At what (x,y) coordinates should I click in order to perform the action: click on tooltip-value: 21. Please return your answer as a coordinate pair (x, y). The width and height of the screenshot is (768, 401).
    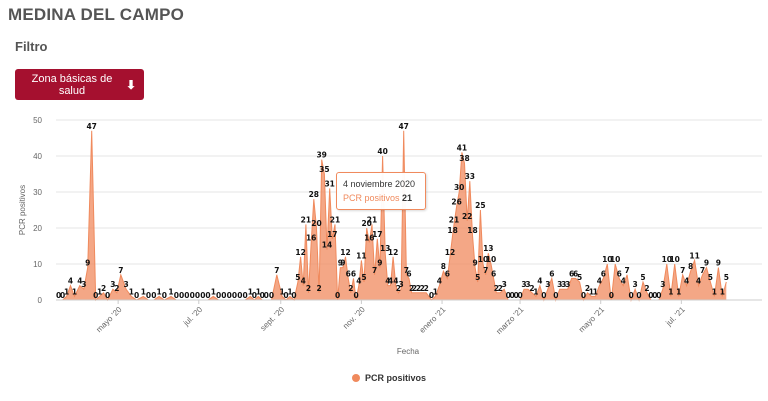
    Looking at the image, I should click on (407, 198).